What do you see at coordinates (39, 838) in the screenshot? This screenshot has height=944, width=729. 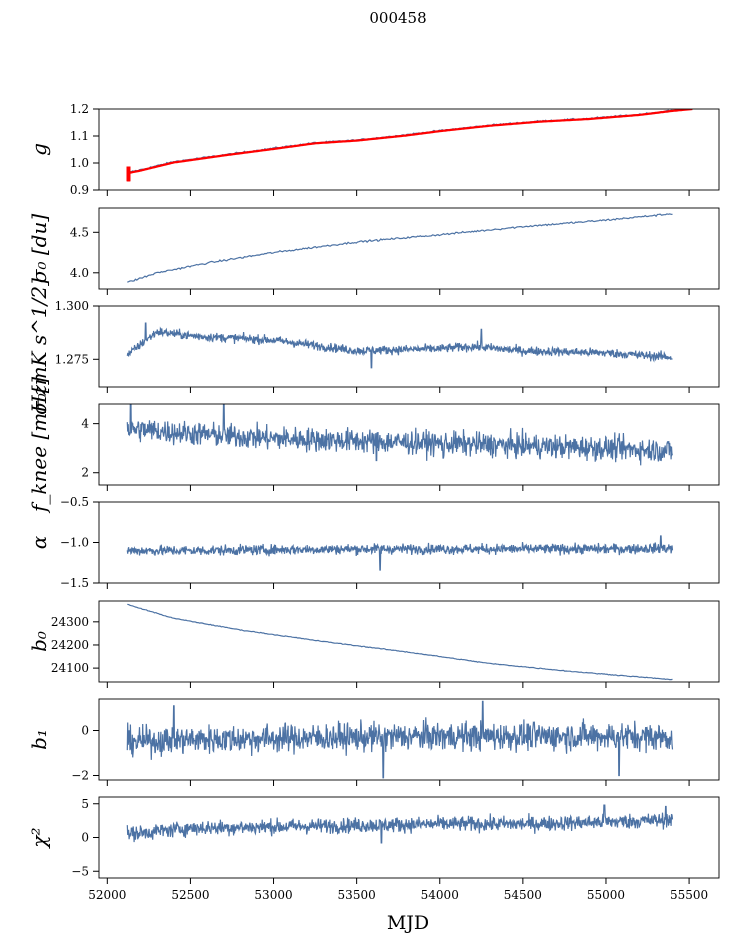 I see `y-axis-label-chi2: χ²` at bounding box center [39, 838].